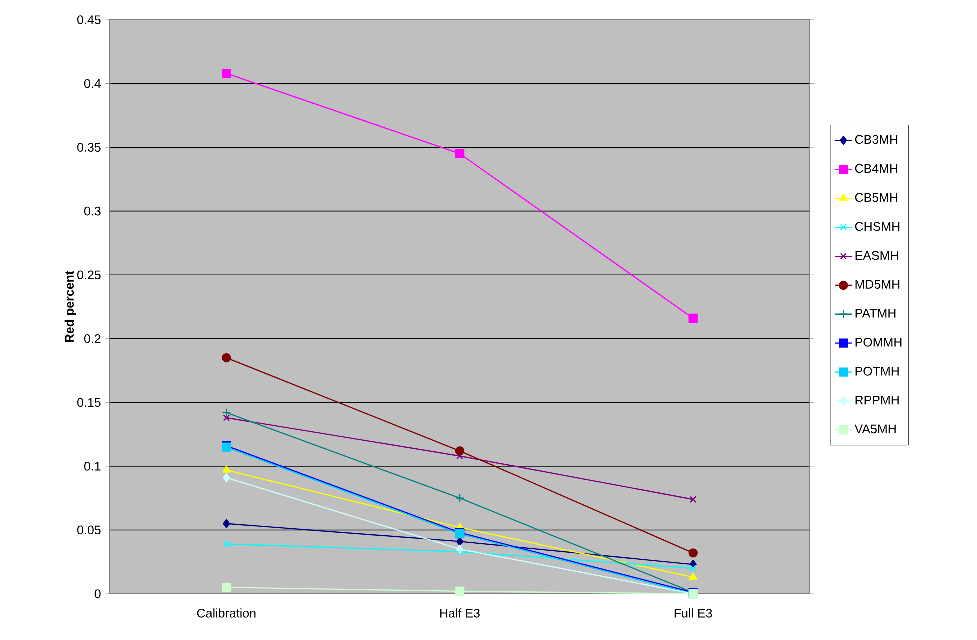  I want to click on legend-label: RPPMH, so click(877, 400).